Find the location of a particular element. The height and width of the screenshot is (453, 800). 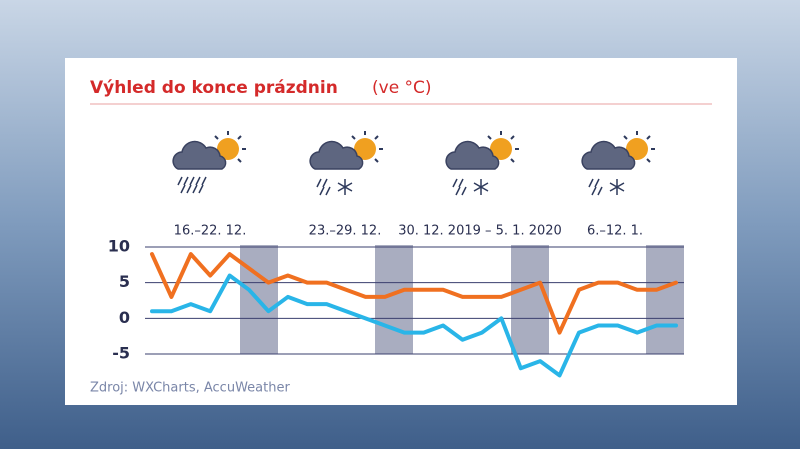

title: Výhled do konce prázdnin is located at coordinates (214, 88).